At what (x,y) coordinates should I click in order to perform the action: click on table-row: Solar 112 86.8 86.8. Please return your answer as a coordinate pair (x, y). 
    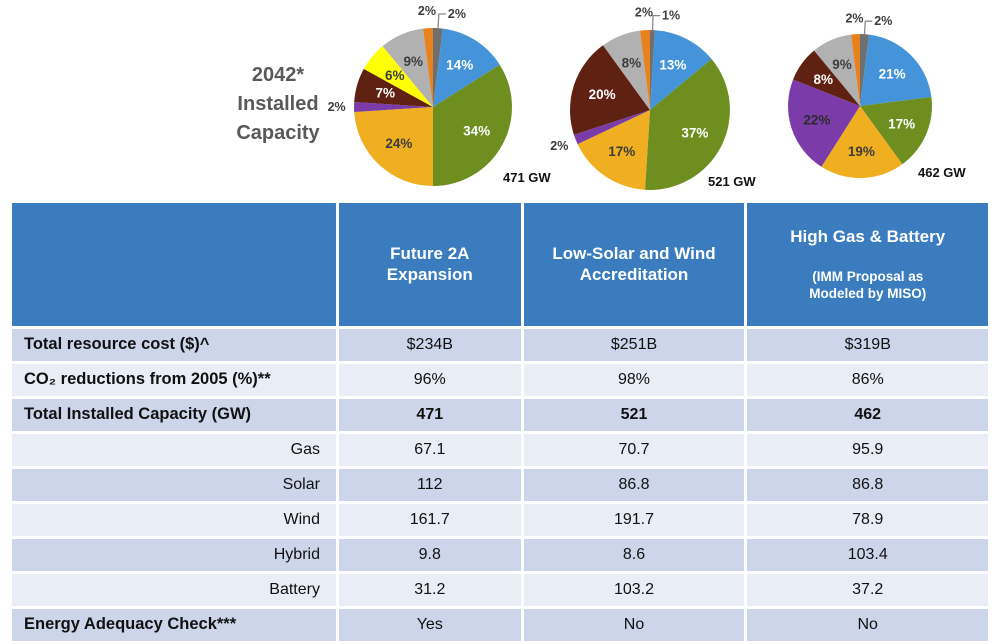
    Looking at the image, I should click on (500, 484).